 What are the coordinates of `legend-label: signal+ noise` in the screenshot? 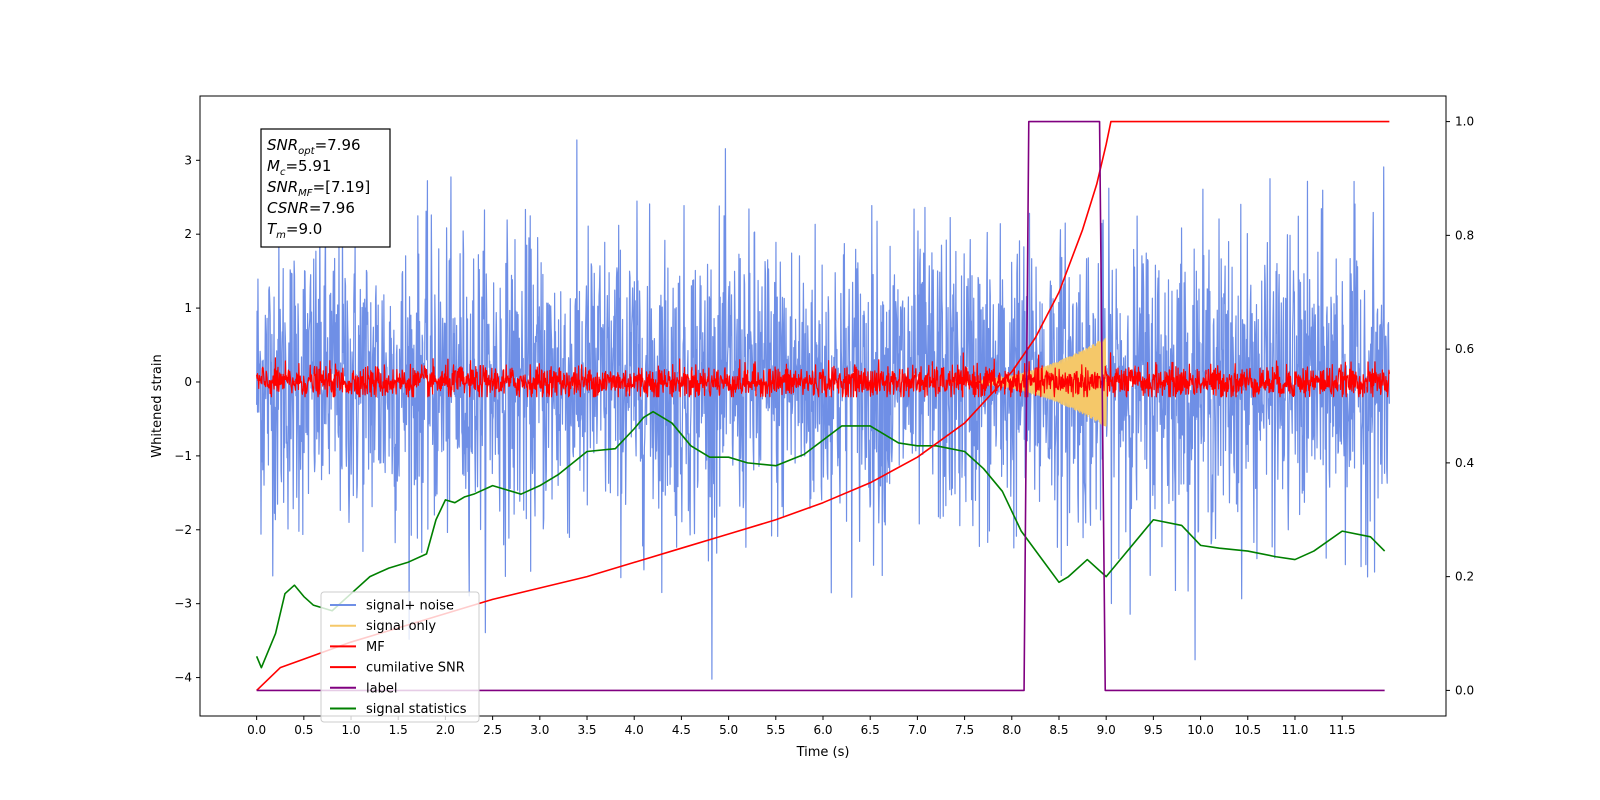 It's located at (410, 606).